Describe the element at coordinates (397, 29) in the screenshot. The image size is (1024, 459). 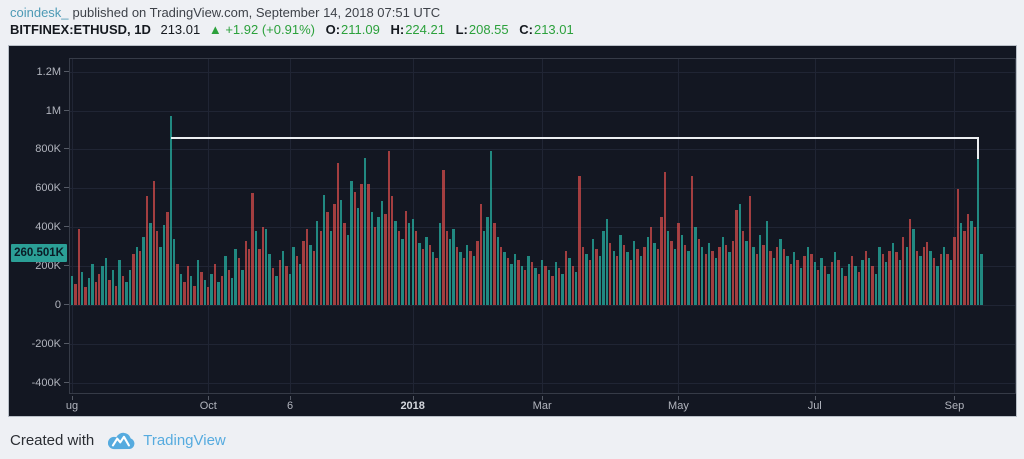
I see `high-label: H:` at that location.